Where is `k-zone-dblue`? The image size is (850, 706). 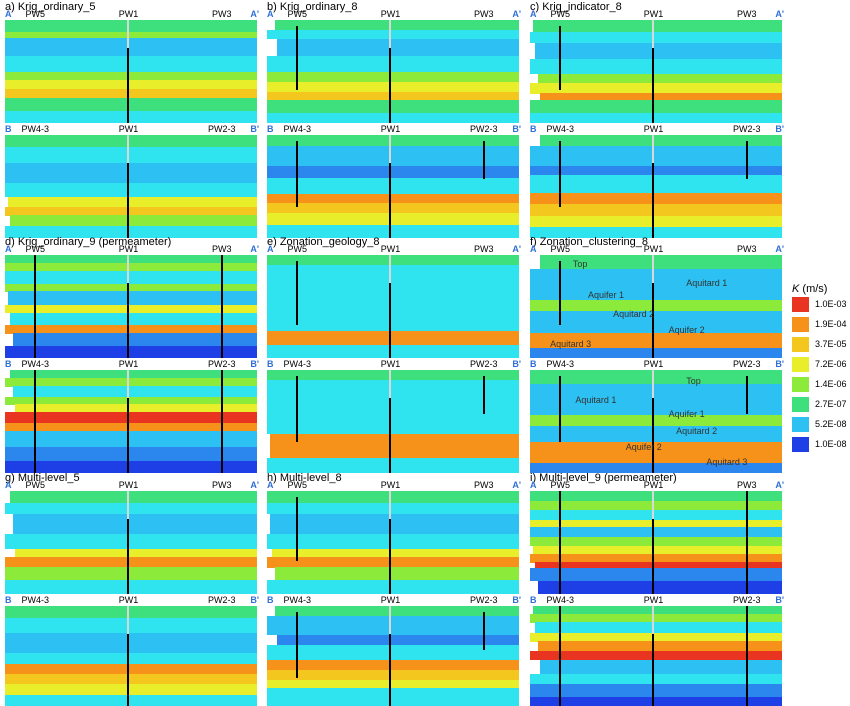
k-zone-dblue is located at coordinates (131, 466).